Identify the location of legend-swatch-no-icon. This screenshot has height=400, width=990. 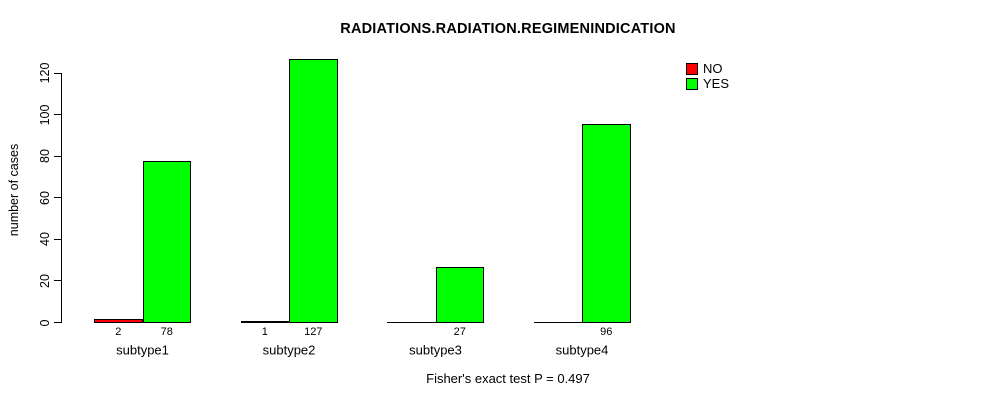
(692, 69).